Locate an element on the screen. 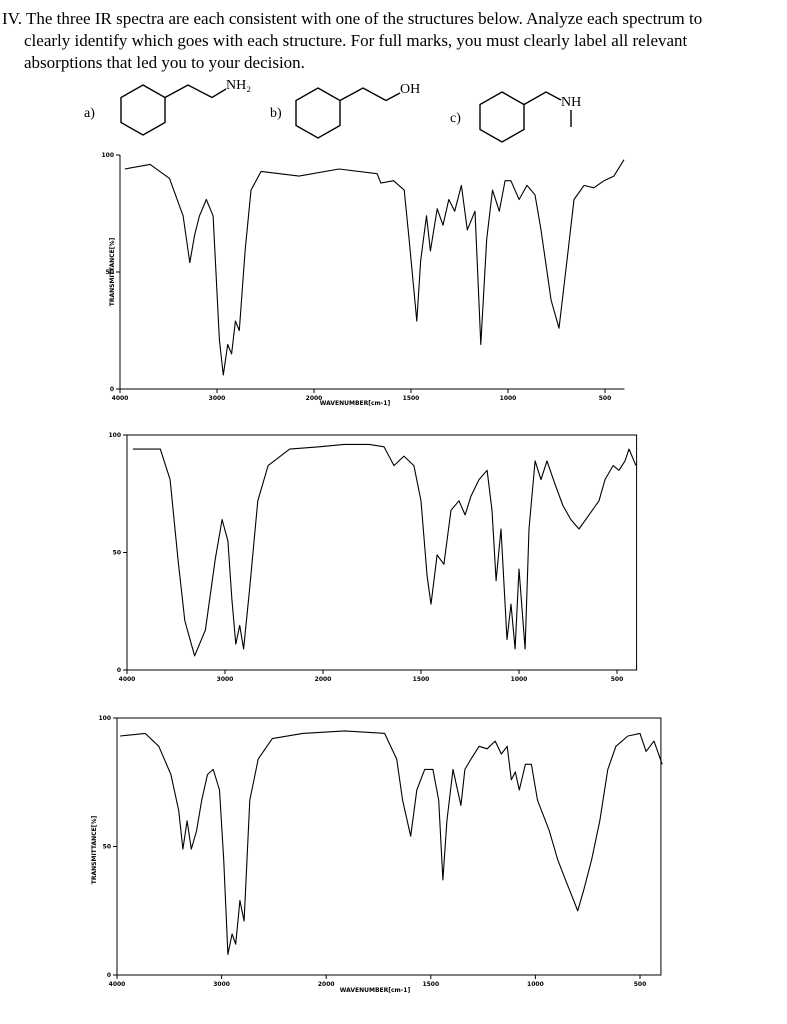  structure-label: c) is located at coordinates (455, 118).